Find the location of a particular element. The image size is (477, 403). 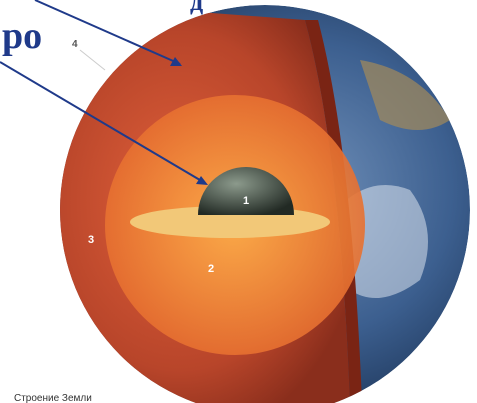

core-word: ро is located at coordinates (22, 36).